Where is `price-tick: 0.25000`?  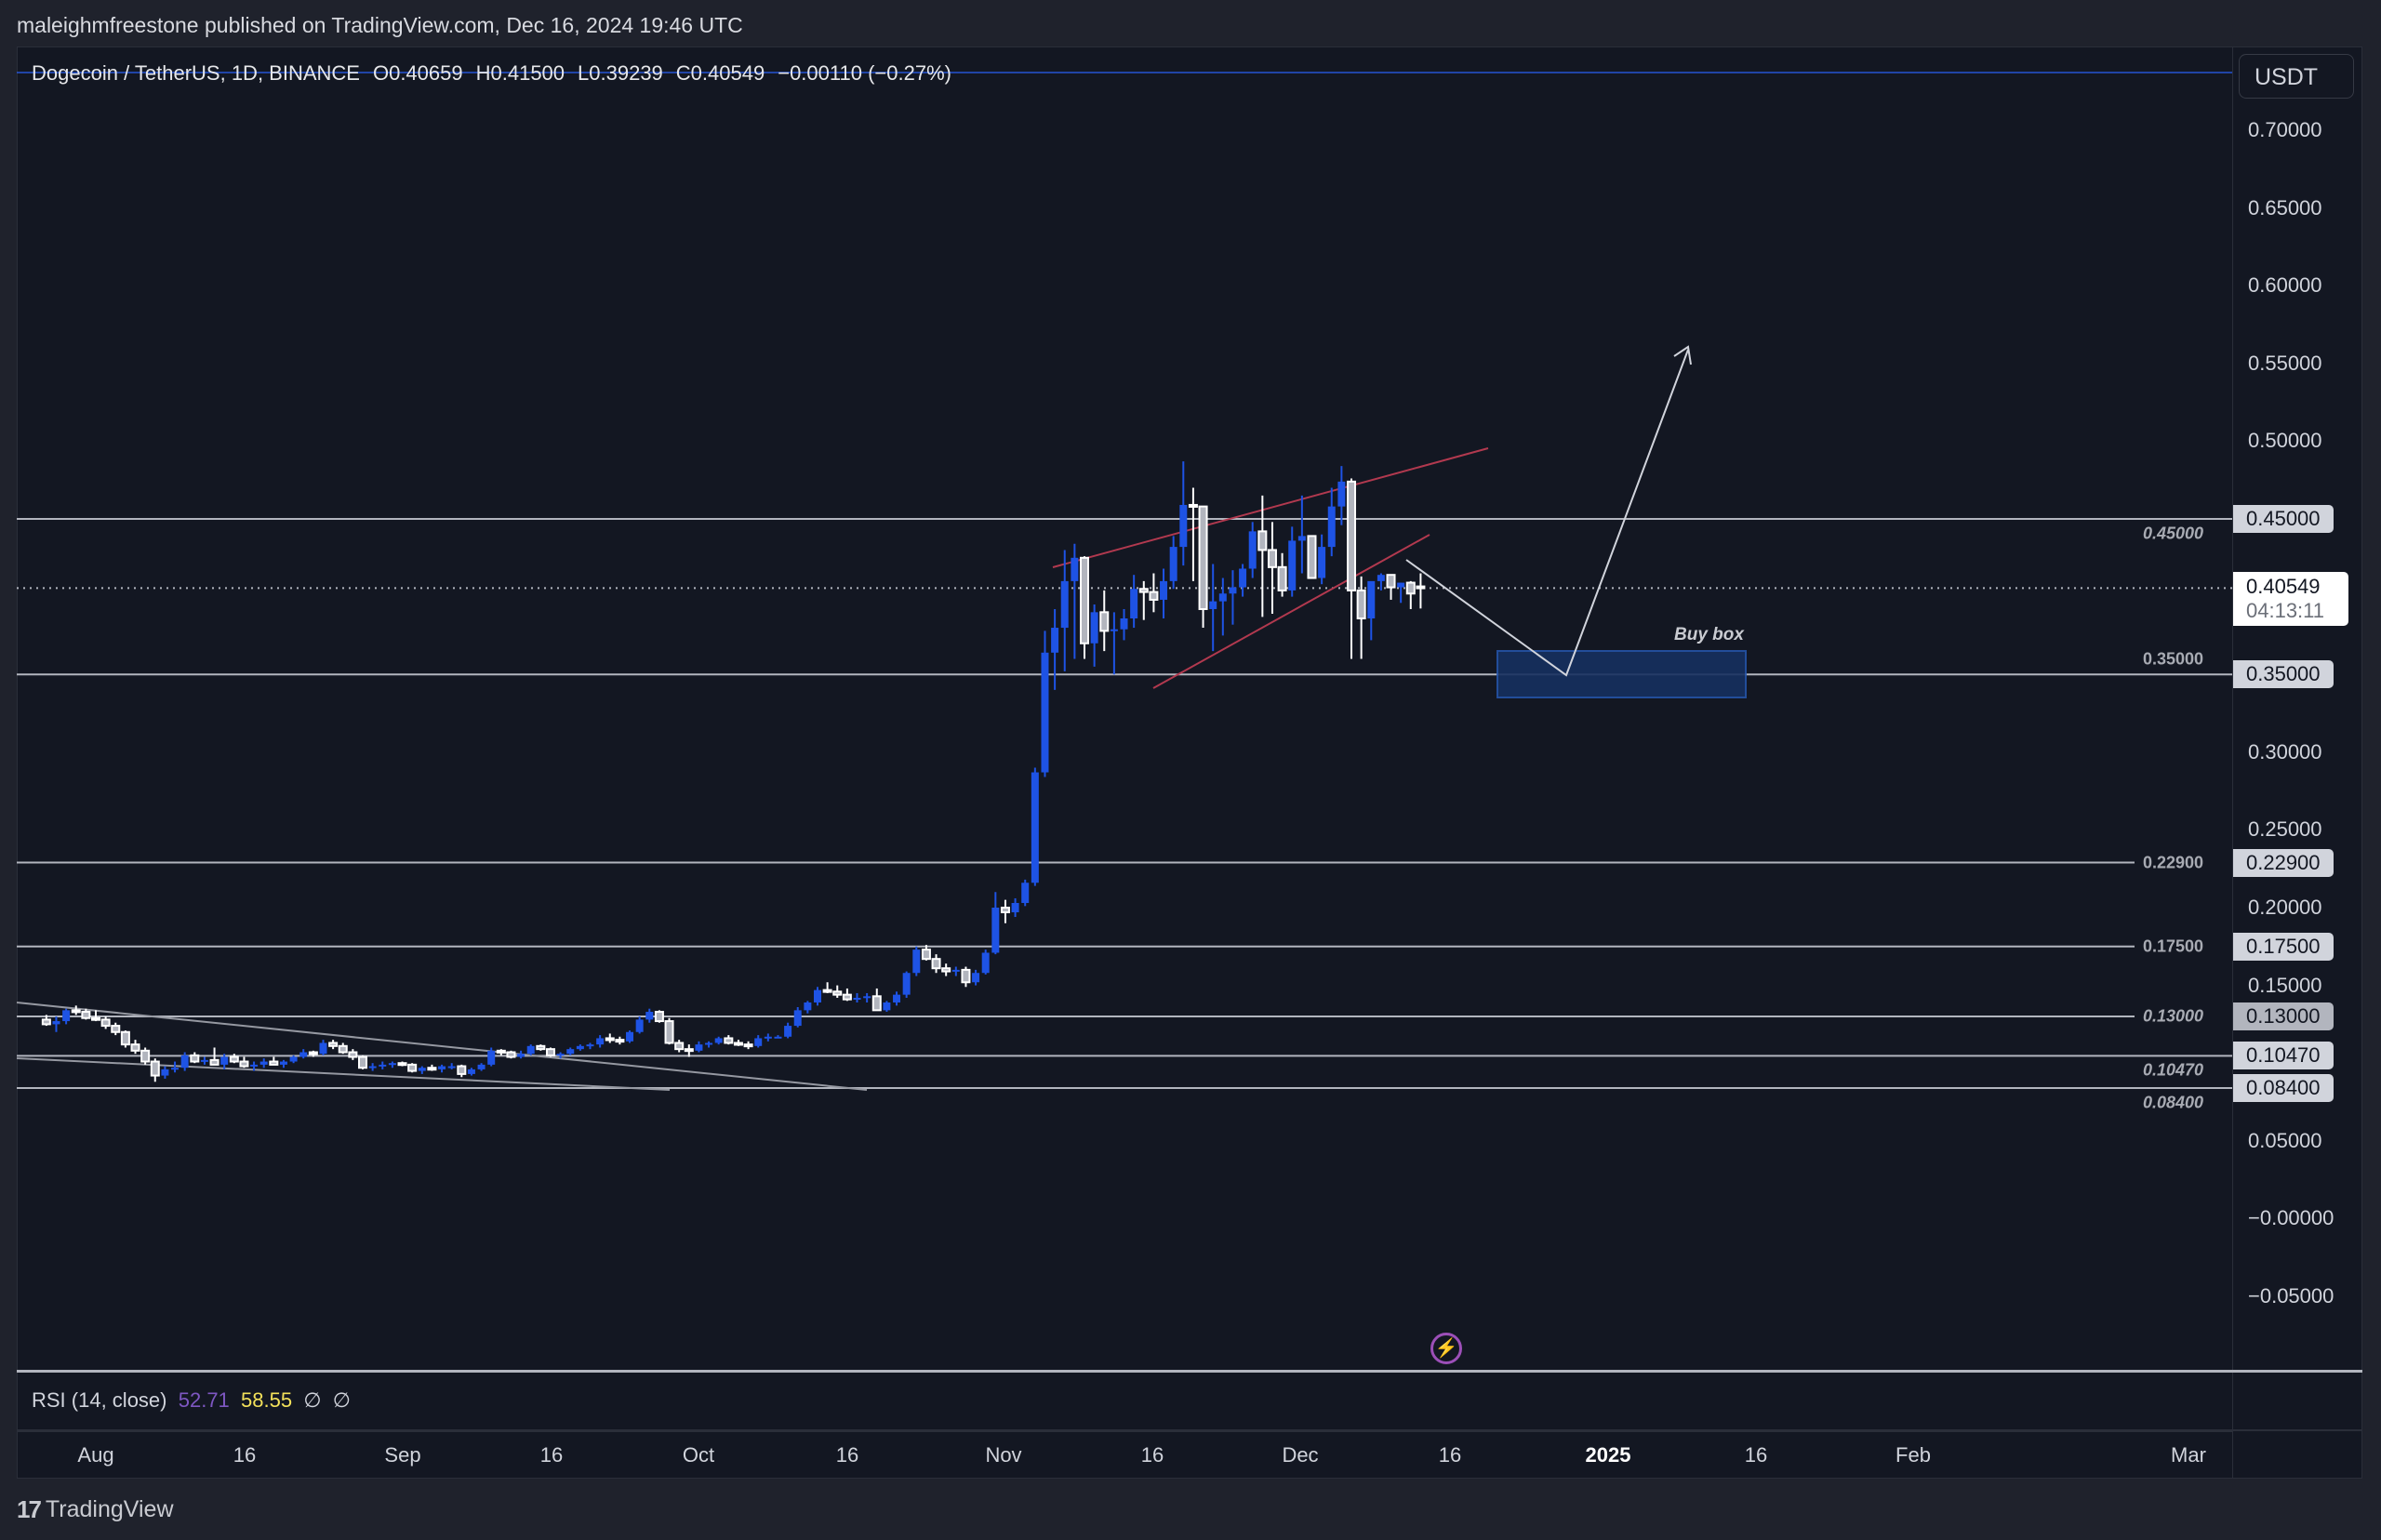 price-tick: 0.25000 is located at coordinates (2285, 829).